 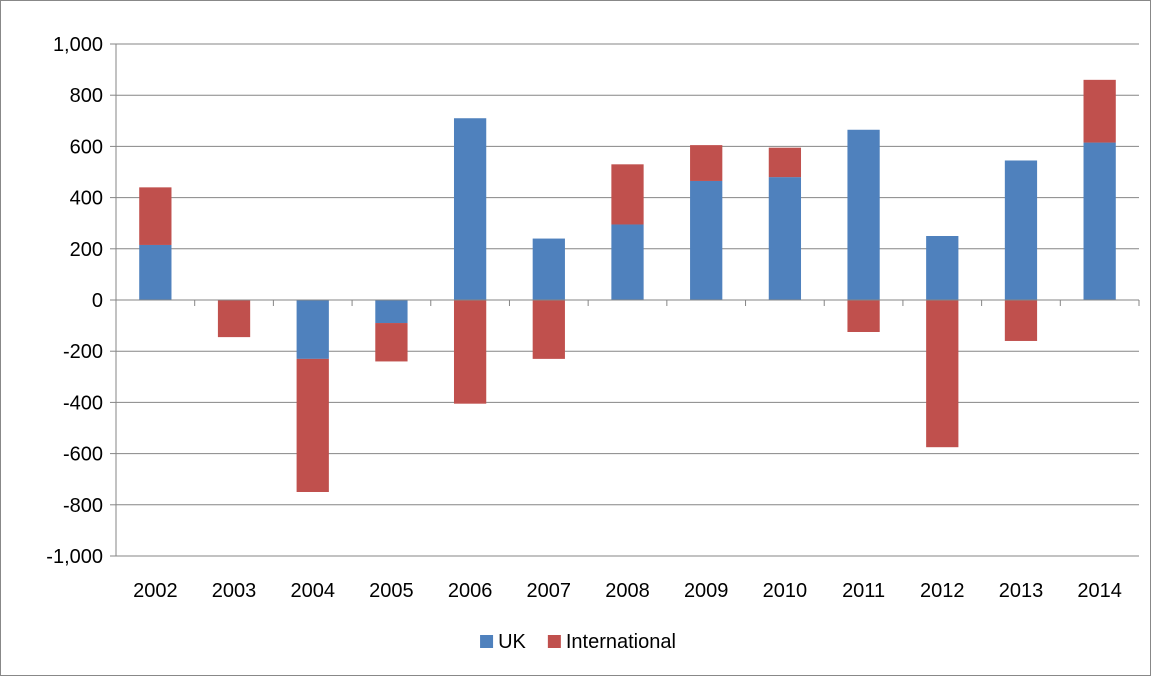 I want to click on bar-uk-2004, so click(x=312, y=329).